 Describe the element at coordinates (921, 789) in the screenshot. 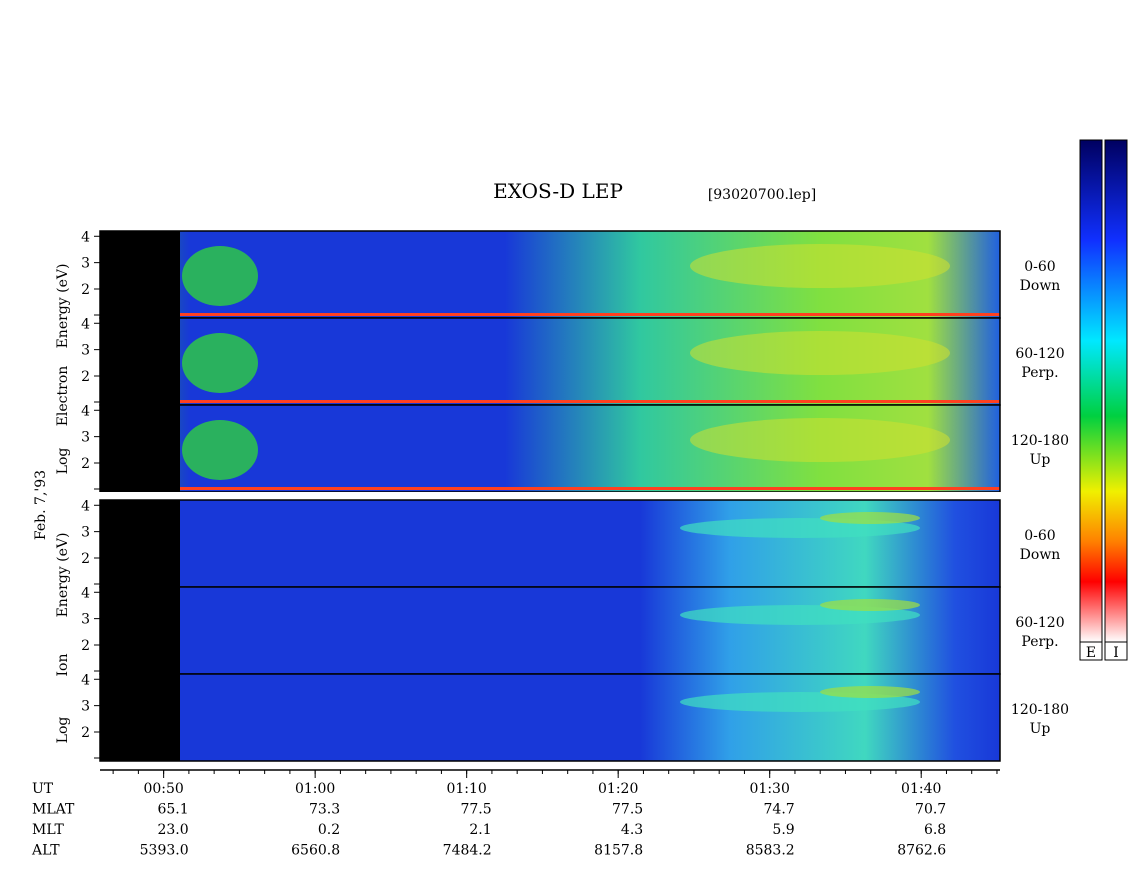

I see `time-tick-label: 01:40` at that location.